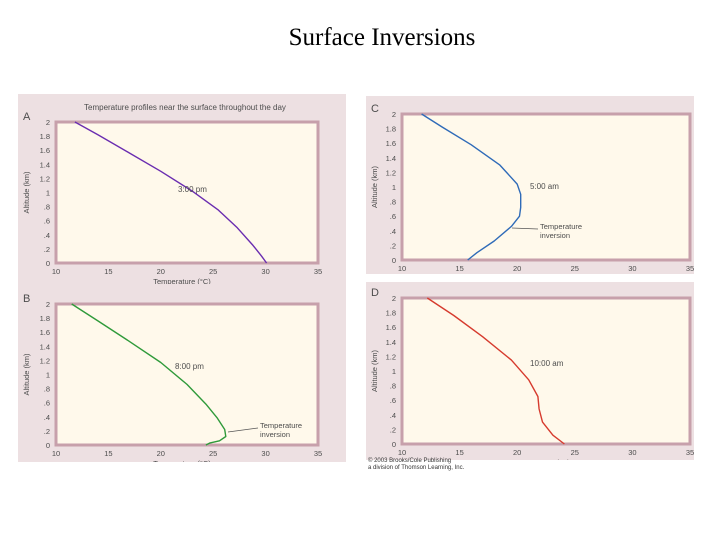  Describe the element at coordinates (375, 293) in the screenshot. I see `panel-letter: D` at that location.